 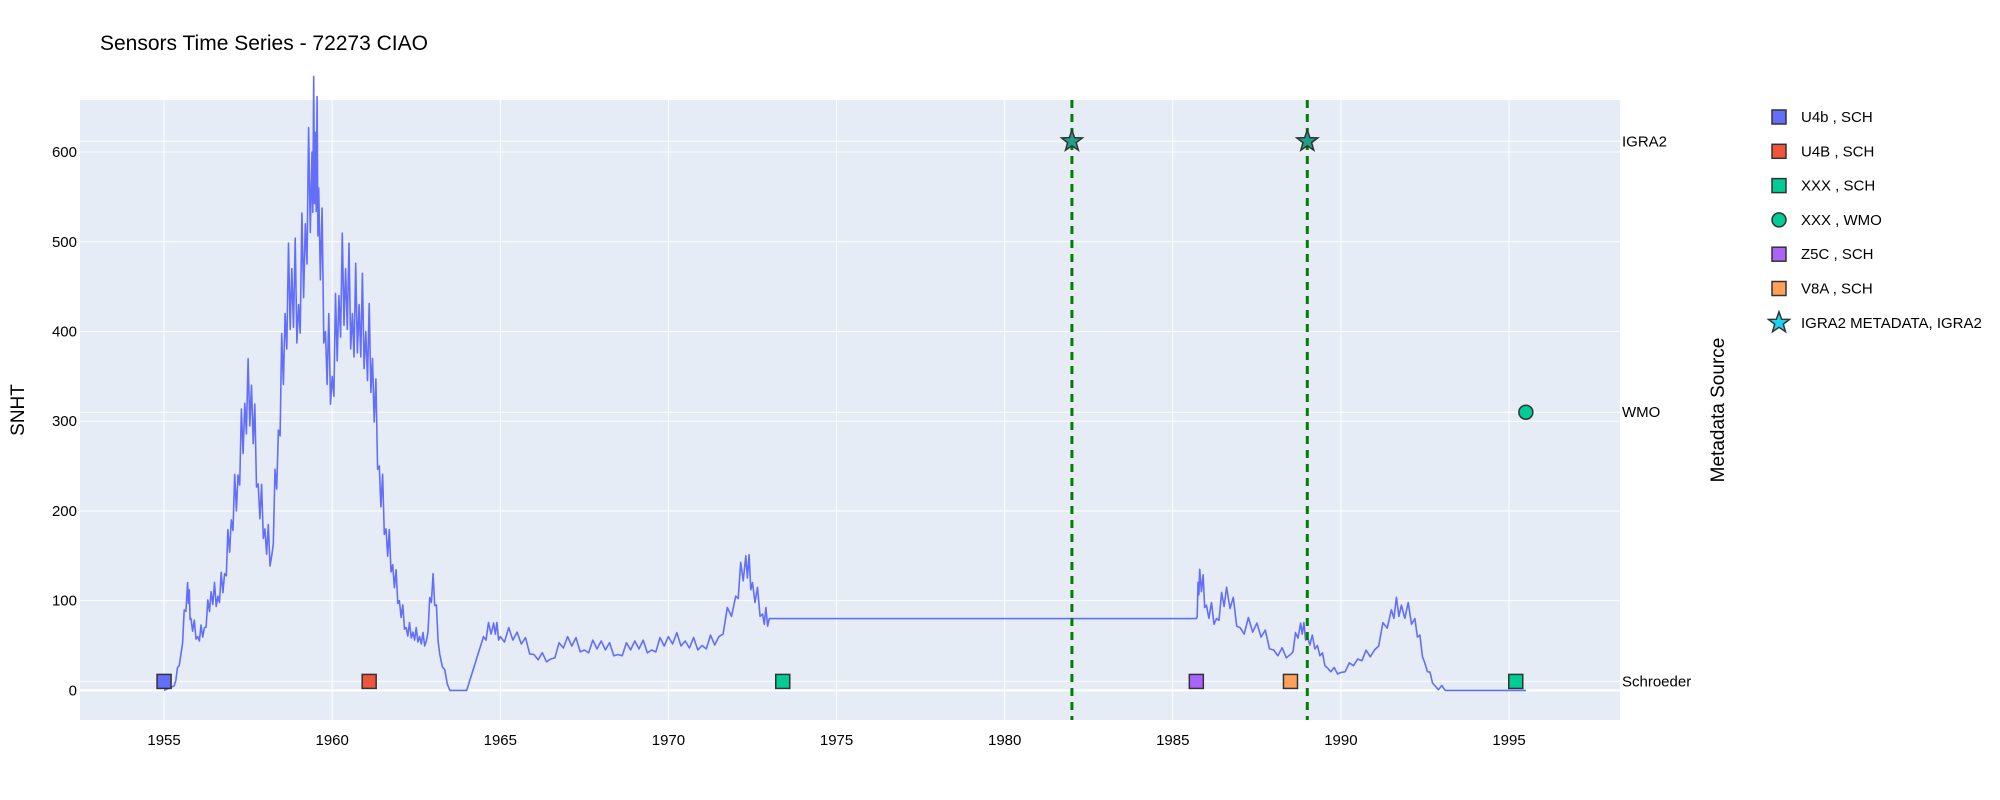 I want to click on x-tick-label: 1975, so click(x=836, y=740).